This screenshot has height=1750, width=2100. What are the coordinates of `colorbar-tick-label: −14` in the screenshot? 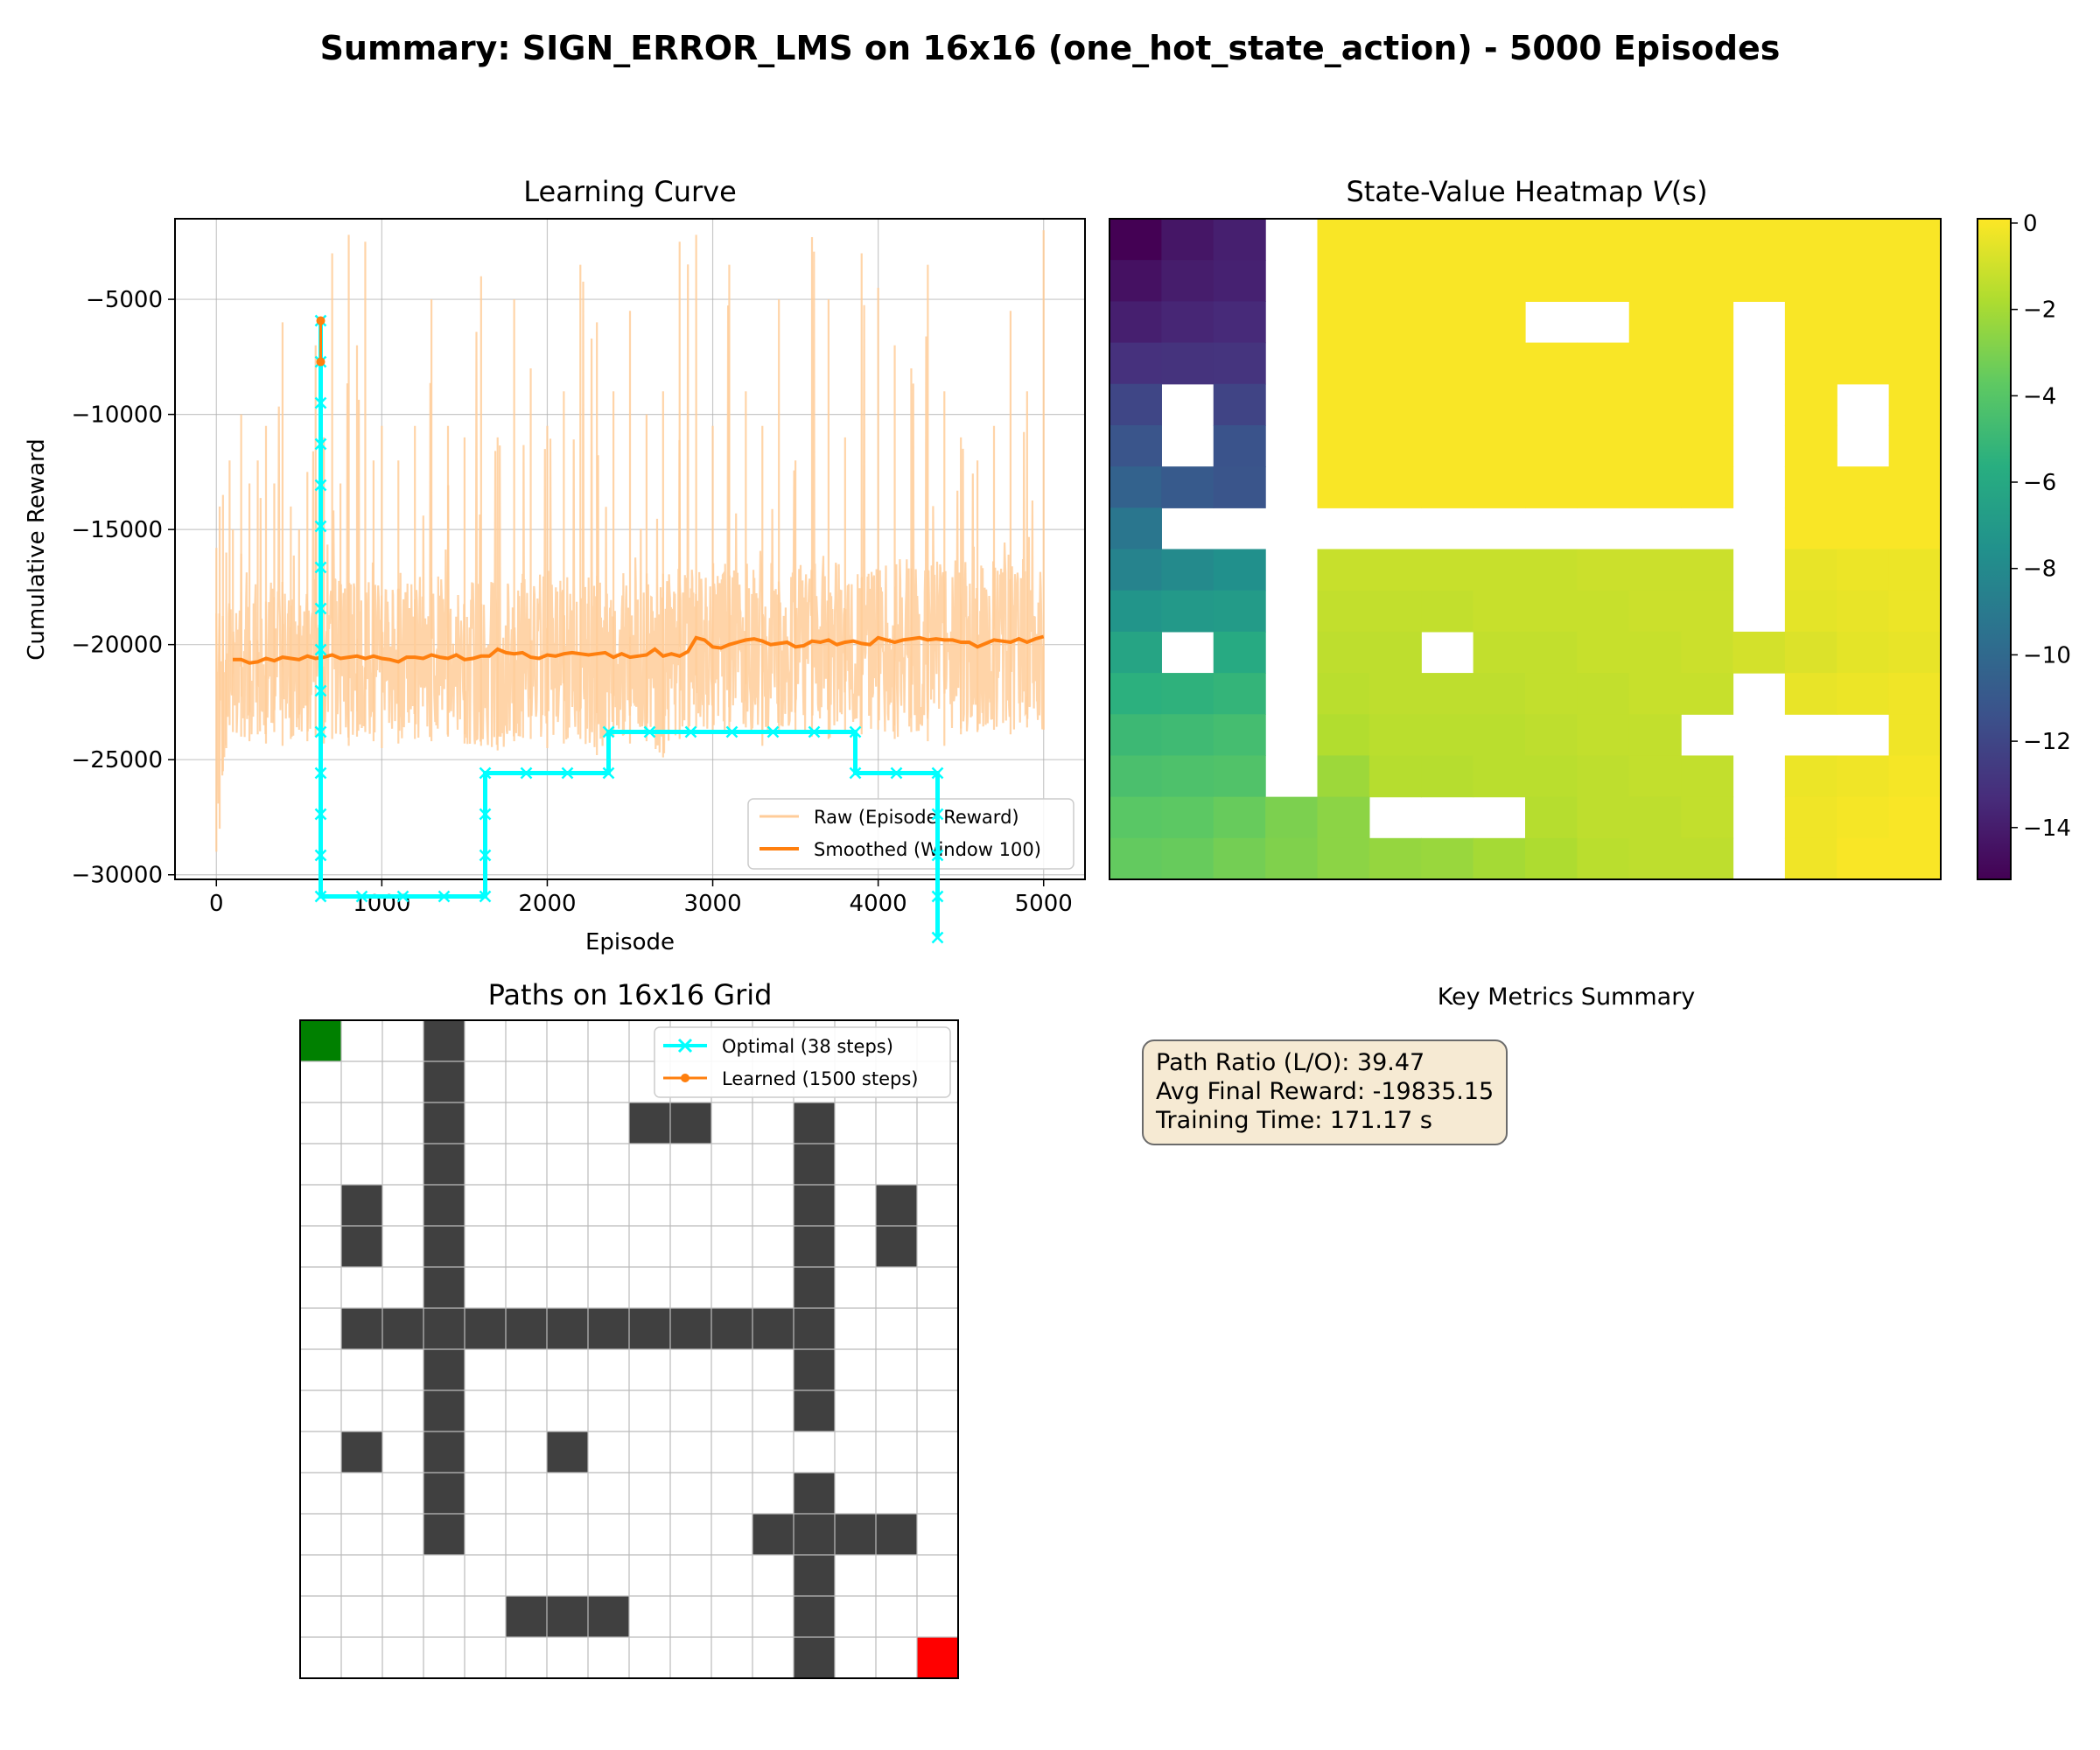 It's located at (2047, 829).